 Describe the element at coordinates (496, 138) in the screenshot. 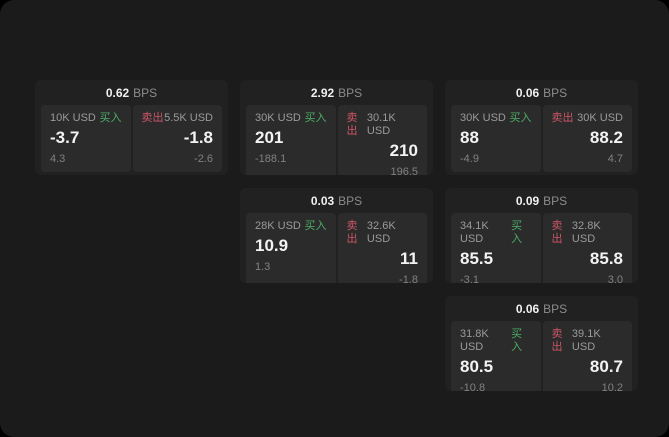

I see `buy-quote-tile: 30K USD 买入 88 -4.9` at that location.